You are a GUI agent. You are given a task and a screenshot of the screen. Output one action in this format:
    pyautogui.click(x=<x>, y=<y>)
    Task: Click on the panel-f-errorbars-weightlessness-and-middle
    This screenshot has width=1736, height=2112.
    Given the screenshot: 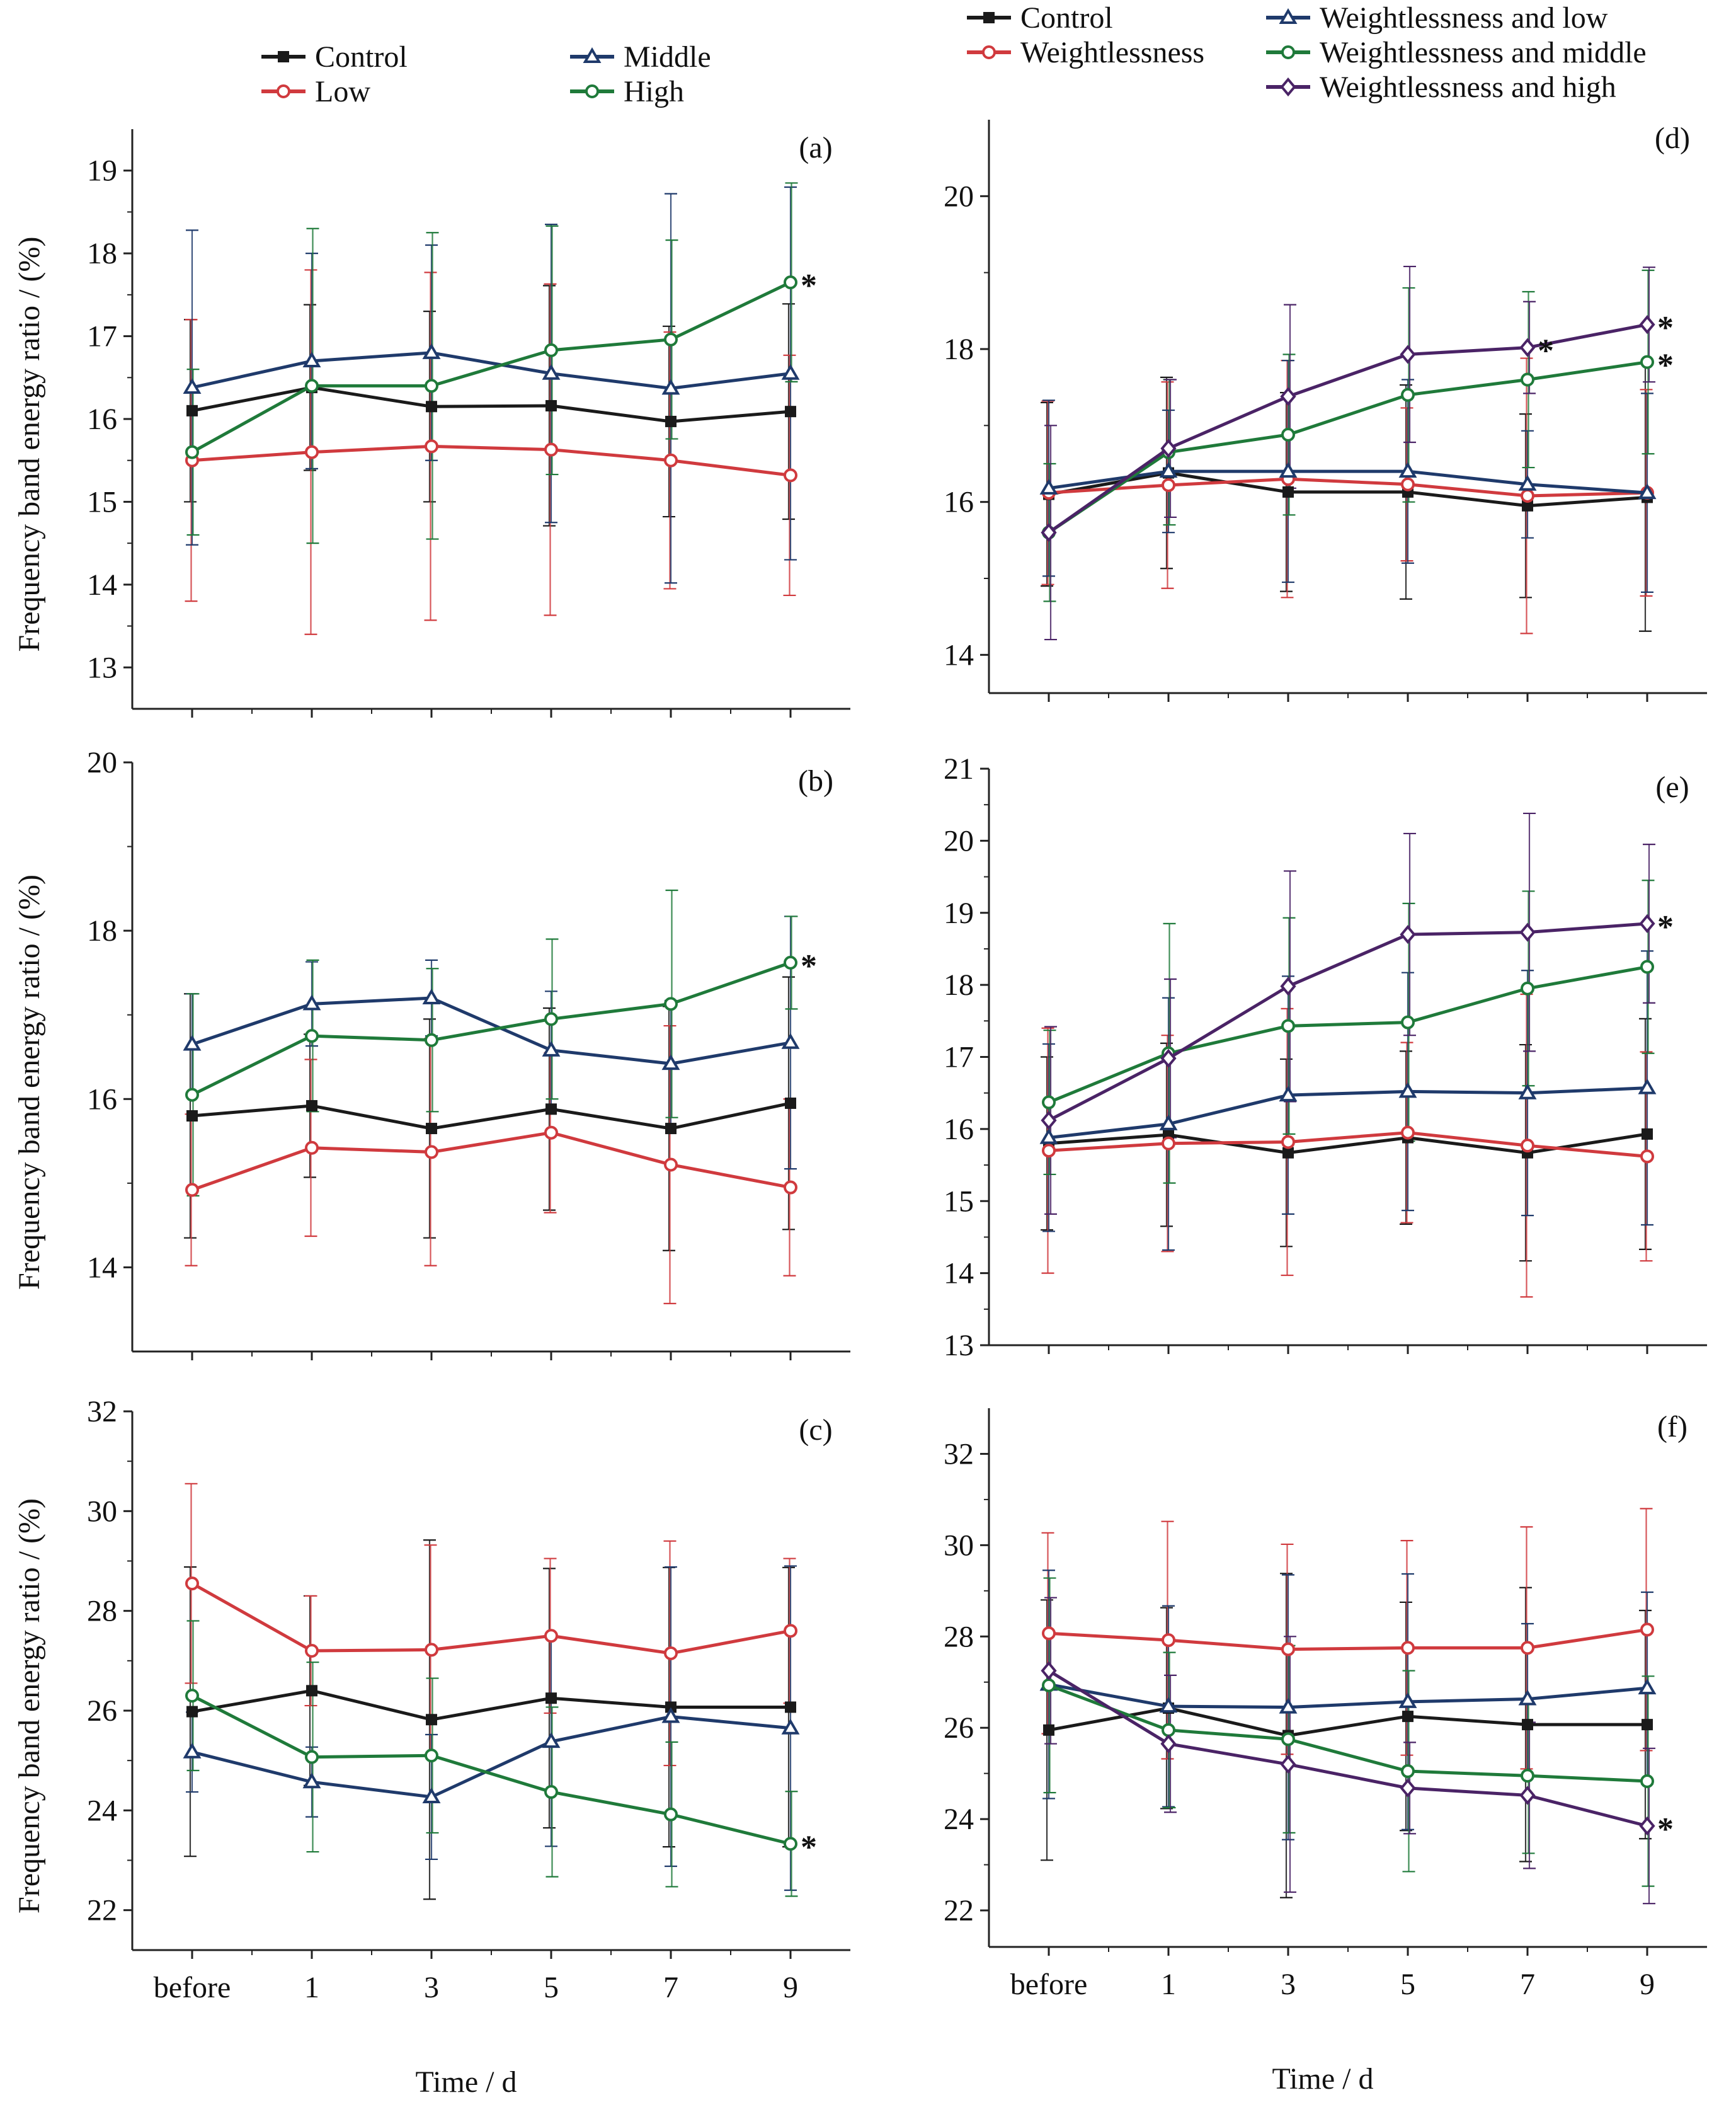 What is the action you would take?
    pyautogui.click(x=1349, y=1732)
    